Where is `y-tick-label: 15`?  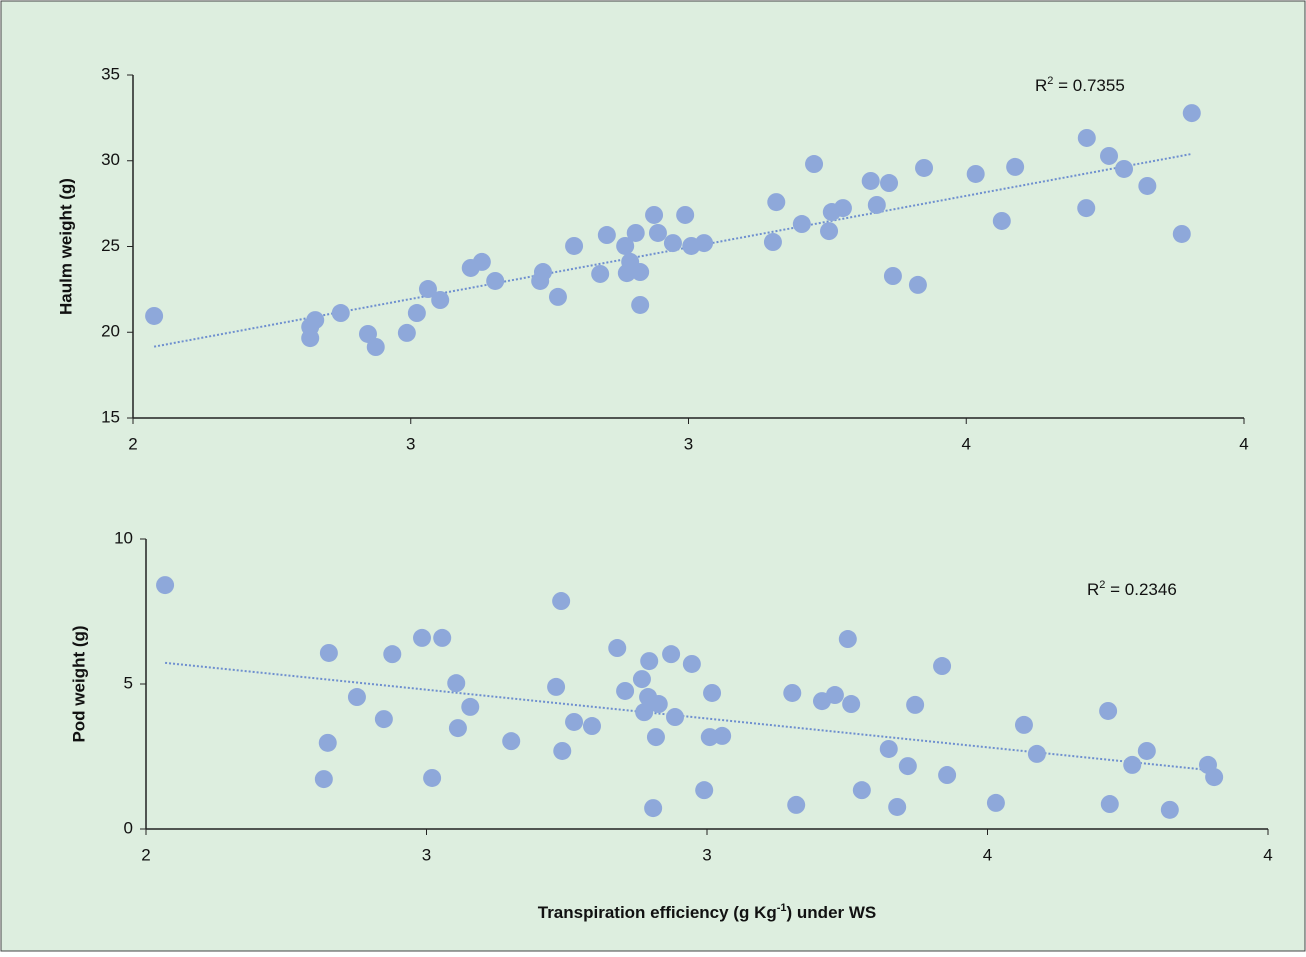
y-tick-label: 15 is located at coordinates (110, 416).